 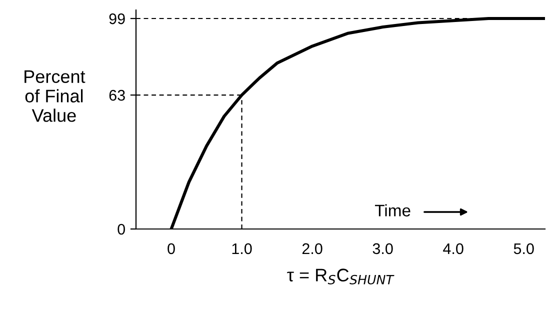 What do you see at coordinates (121, 229) in the screenshot?
I see `y-tick-label: 0` at bounding box center [121, 229].